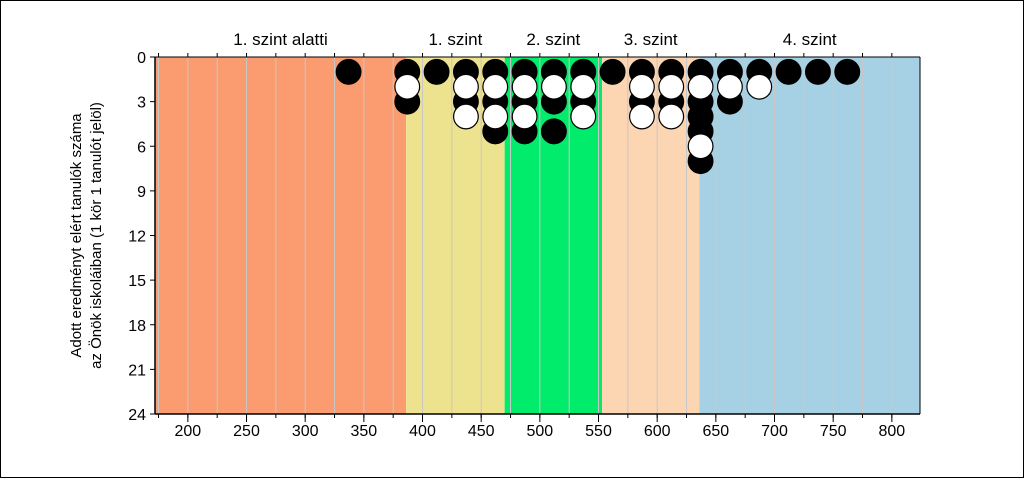 The image size is (1024, 478). What do you see at coordinates (455, 39) in the screenshot?
I see `level-label-1: 1. szint` at bounding box center [455, 39].